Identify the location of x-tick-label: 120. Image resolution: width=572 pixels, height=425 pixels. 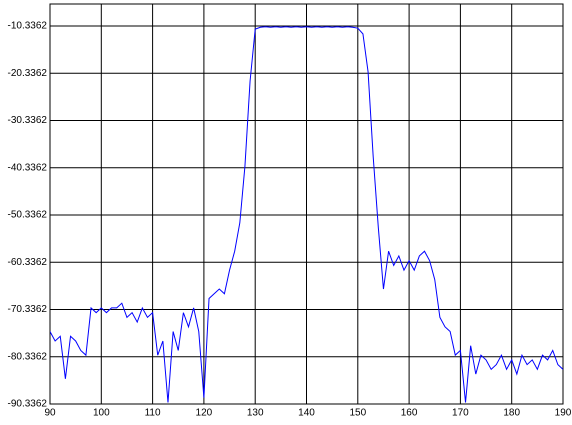
(204, 413).